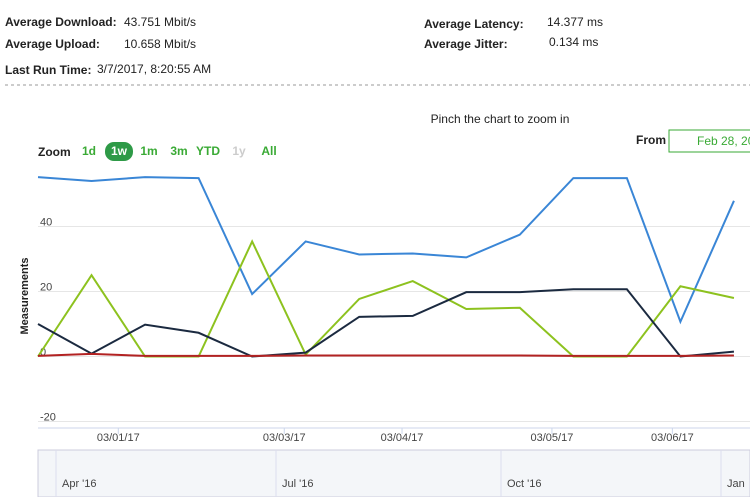 The image size is (750, 497). Describe the element at coordinates (573, 42) in the screenshot. I see `jitter-value: 0.134 ms` at that location.